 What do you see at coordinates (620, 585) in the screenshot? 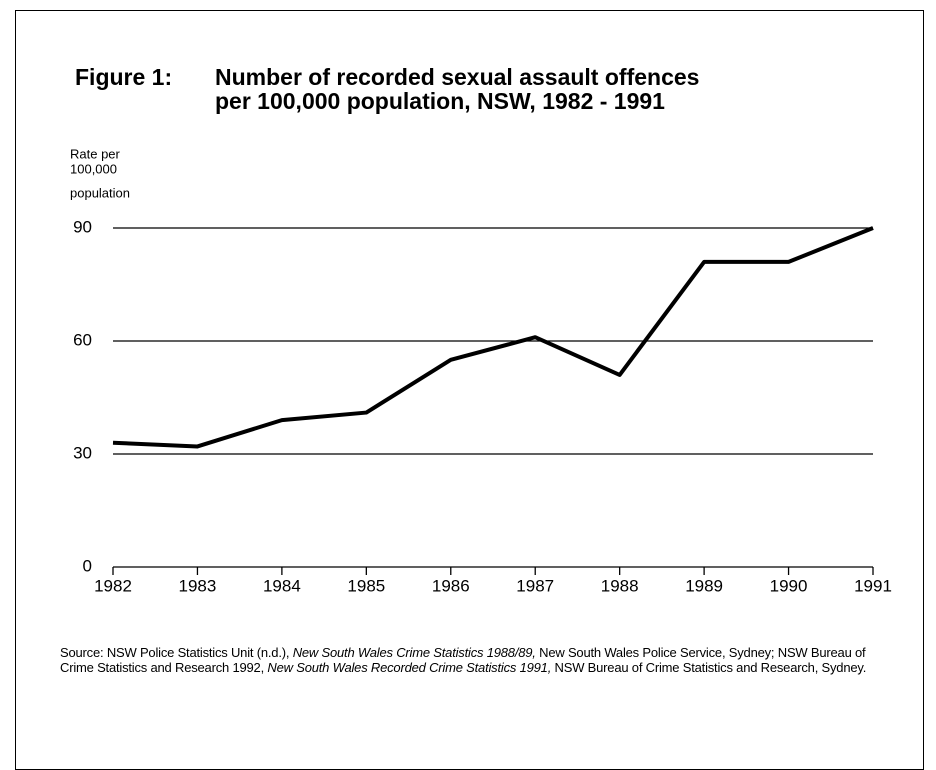
I see `x-tick-label: 1988` at bounding box center [620, 585].